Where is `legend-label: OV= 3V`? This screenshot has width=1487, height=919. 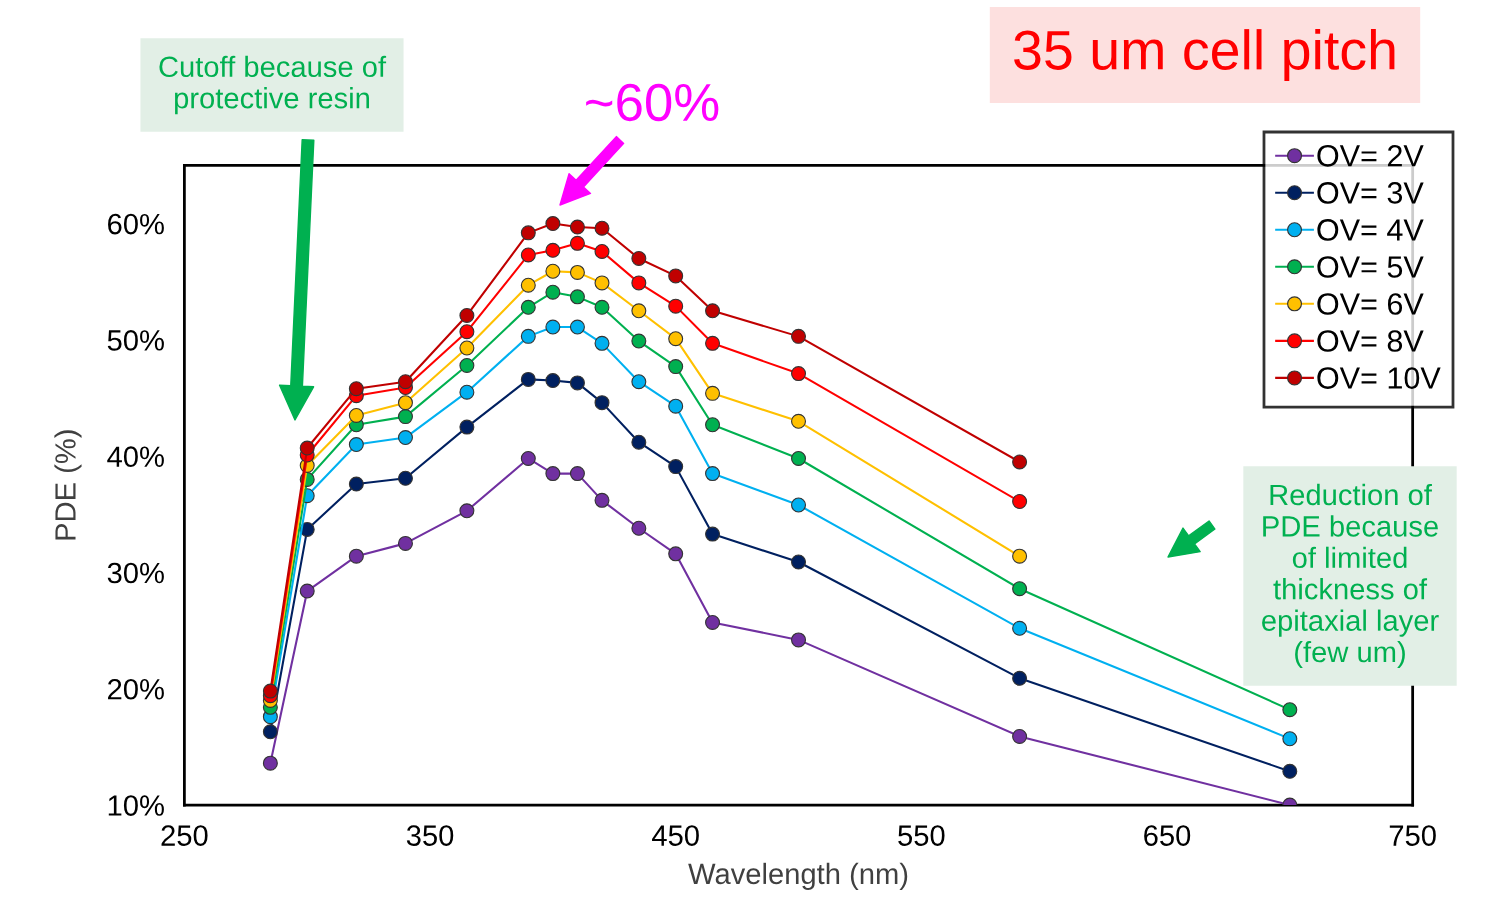 legend-label: OV= 3V is located at coordinates (1370, 193).